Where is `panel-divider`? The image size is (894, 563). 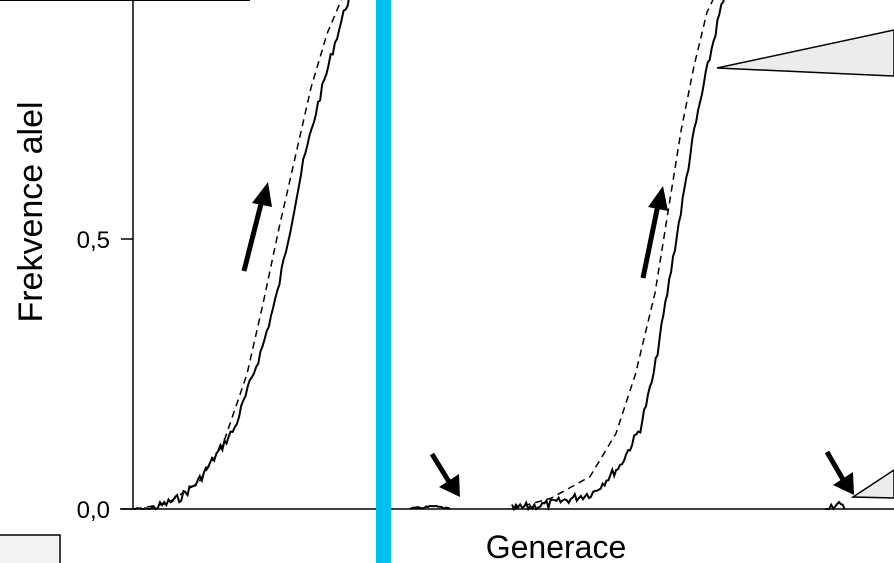 panel-divider is located at coordinates (383, 281).